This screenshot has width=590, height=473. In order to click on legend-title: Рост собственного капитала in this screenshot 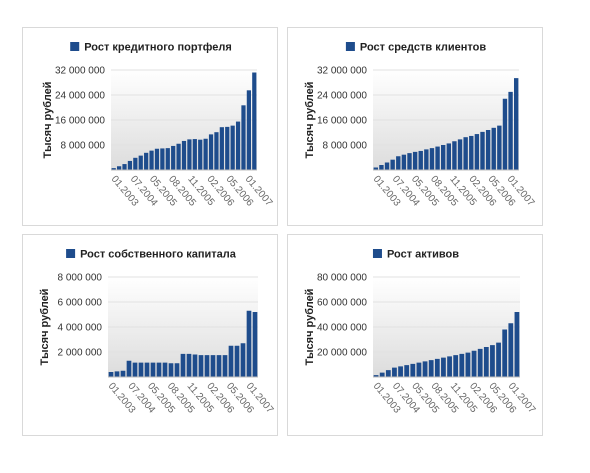, I will do `click(158, 255)`.